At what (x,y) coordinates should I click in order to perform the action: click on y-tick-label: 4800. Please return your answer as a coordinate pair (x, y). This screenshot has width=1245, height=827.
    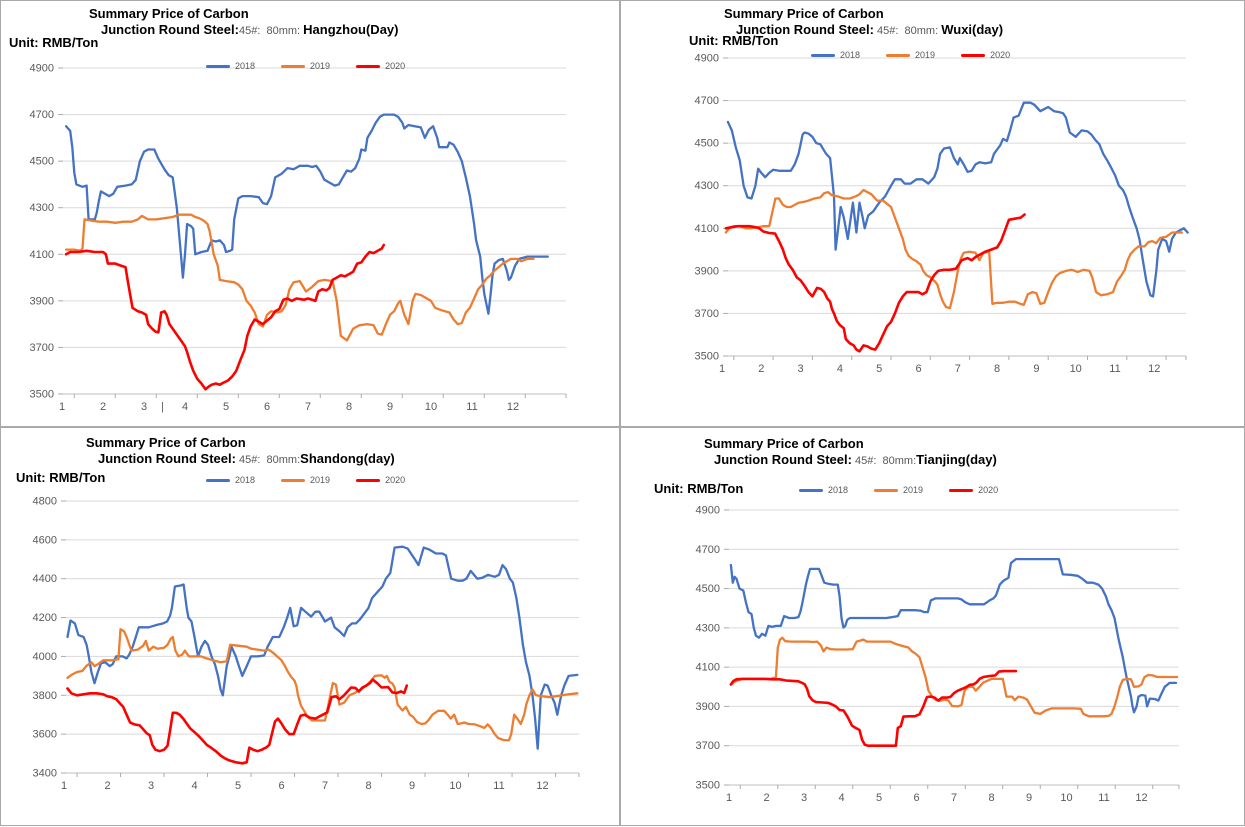
    Looking at the image, I should click on (45, 502).